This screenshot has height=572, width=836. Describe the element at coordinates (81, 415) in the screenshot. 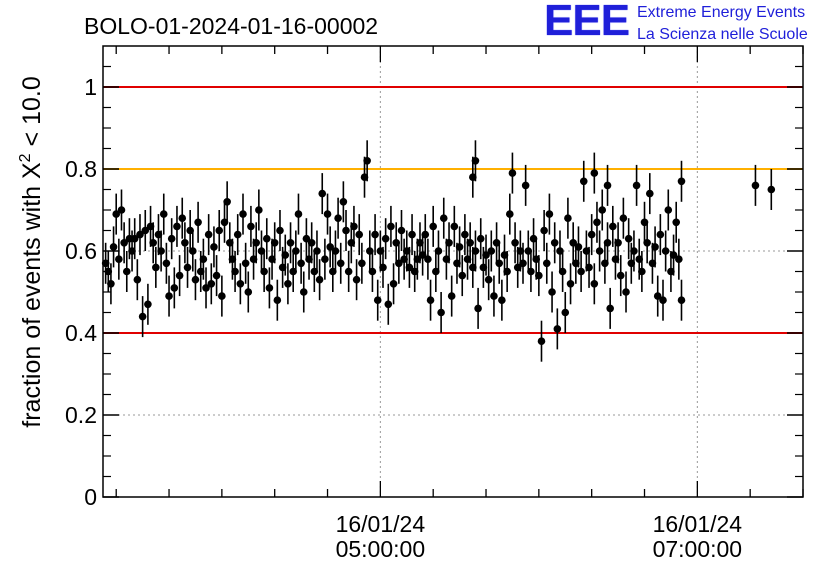

I see `y-tick-label: 0.2` at that location.